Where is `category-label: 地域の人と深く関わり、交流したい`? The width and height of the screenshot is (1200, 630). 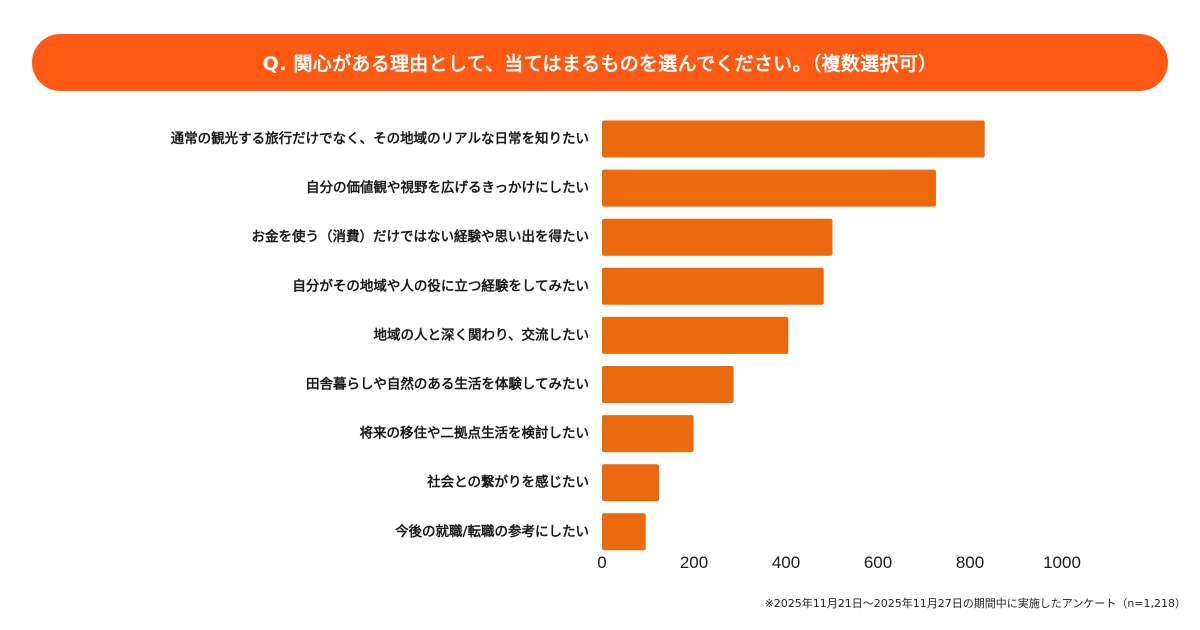
category-label: 地域の人と深く関わり、交流したい is located at coordinates (481, 334).